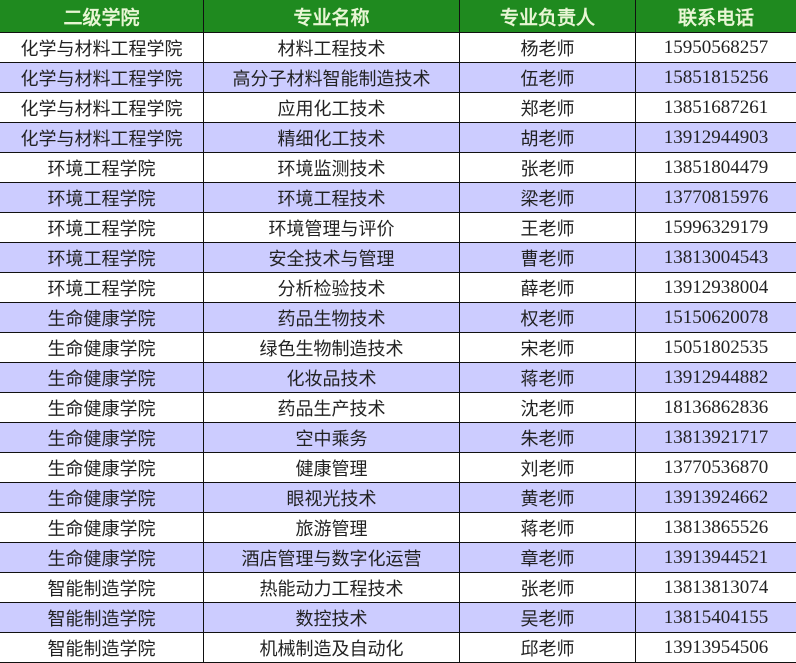 This screenshot has width=796, height=663. I want to click on leader-cell: 王老师, so click(548, 228).